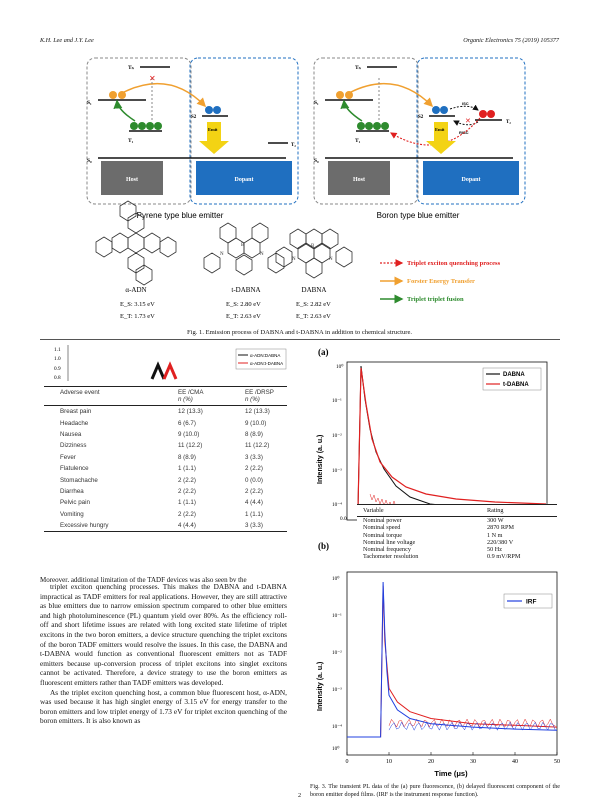 The width and height of the screenshot is (599, 800). What do you see at coordinates (71, 434) in the screenshot?
I see `adverse-event-cell: Nausea` at bounding box center [71, 434].